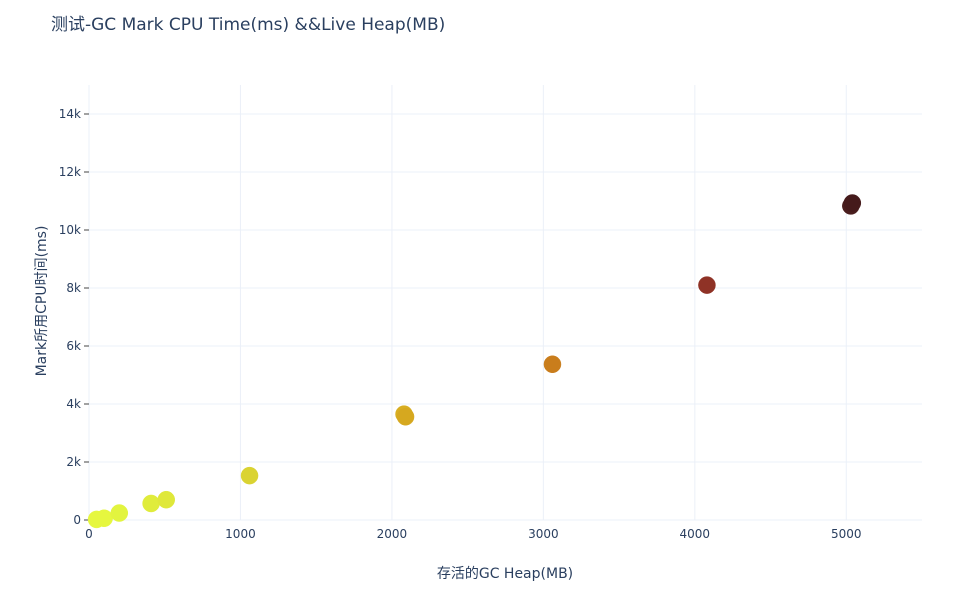 This screenshot has width=954, height=596. Describe the element at coordinates (240, 534) in the screenshot. I see `x-tick-label: 1000` at that location.